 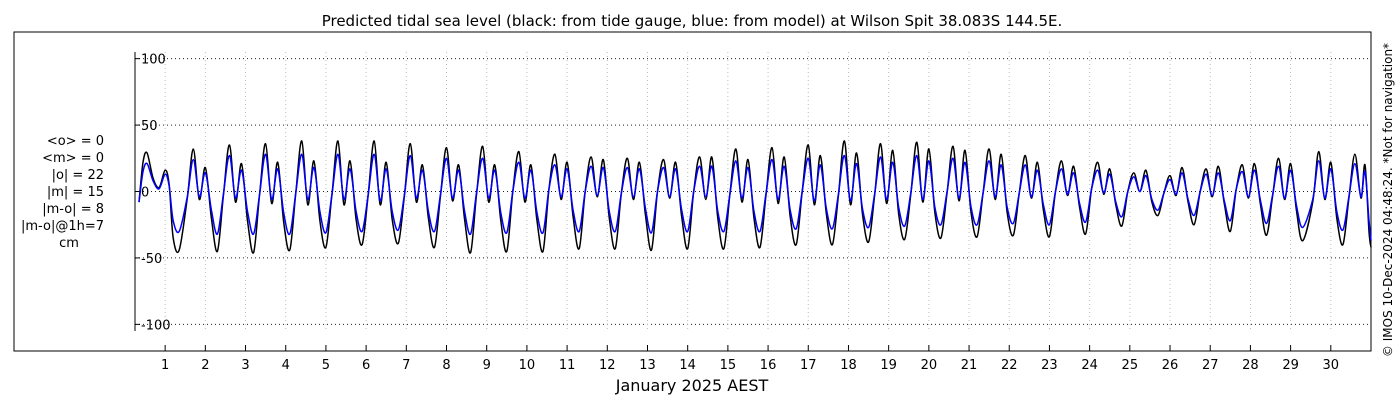 What do you see at coordinates (149, 126) in the screenshot?
I see `y-tick-label: 50` at bounding box center [149, 126].